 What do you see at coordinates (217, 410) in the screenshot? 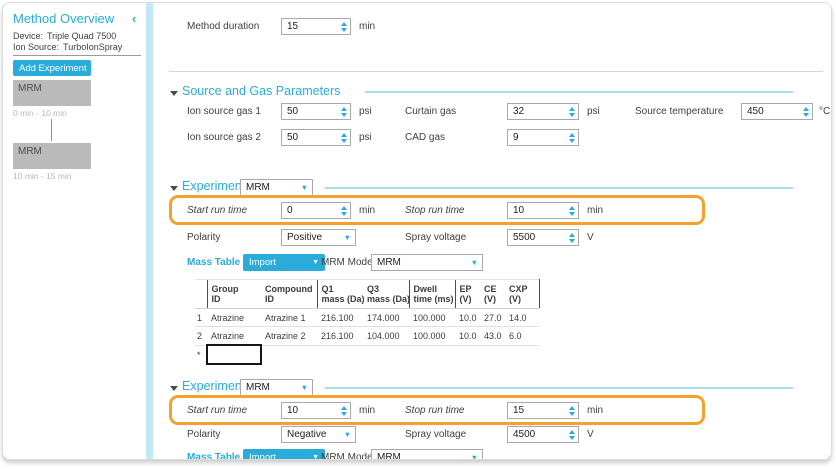
I see `start-run-time-label-2: Start run time` at bounding box center [217, 410].